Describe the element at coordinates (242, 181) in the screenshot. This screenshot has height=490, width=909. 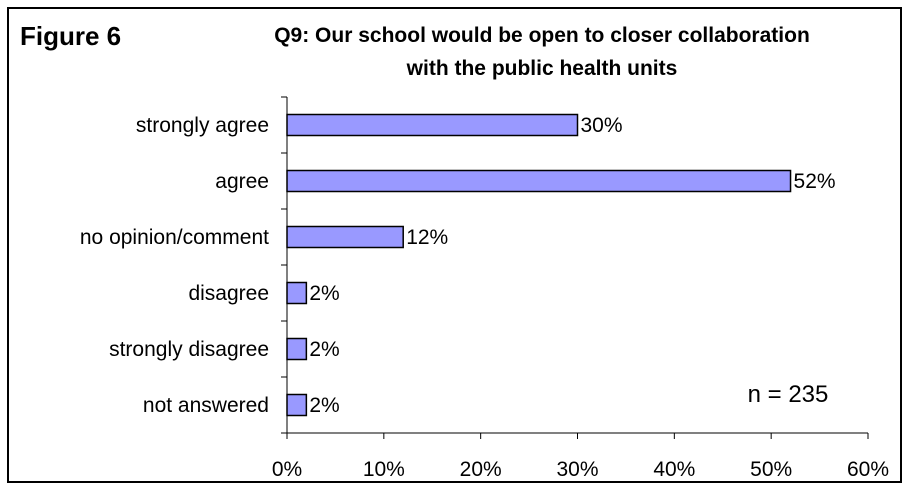
I see `category-label: agree` at that location.